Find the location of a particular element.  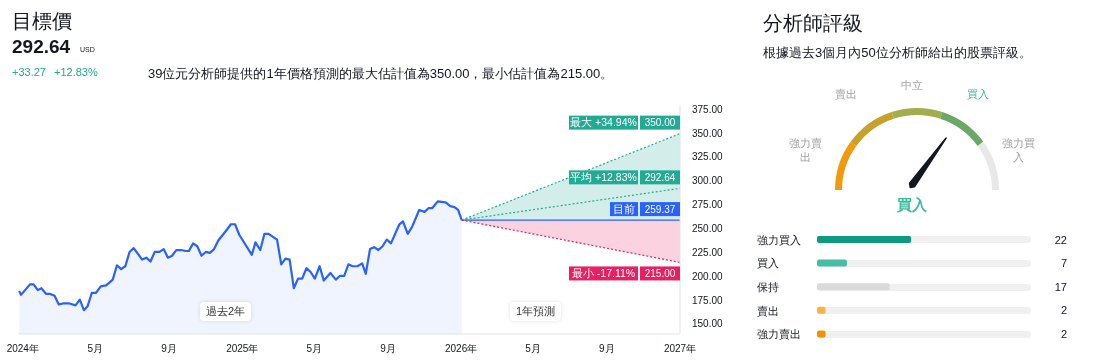

legend-label: 最大 +34.94% is located at coordinates (603, 122).